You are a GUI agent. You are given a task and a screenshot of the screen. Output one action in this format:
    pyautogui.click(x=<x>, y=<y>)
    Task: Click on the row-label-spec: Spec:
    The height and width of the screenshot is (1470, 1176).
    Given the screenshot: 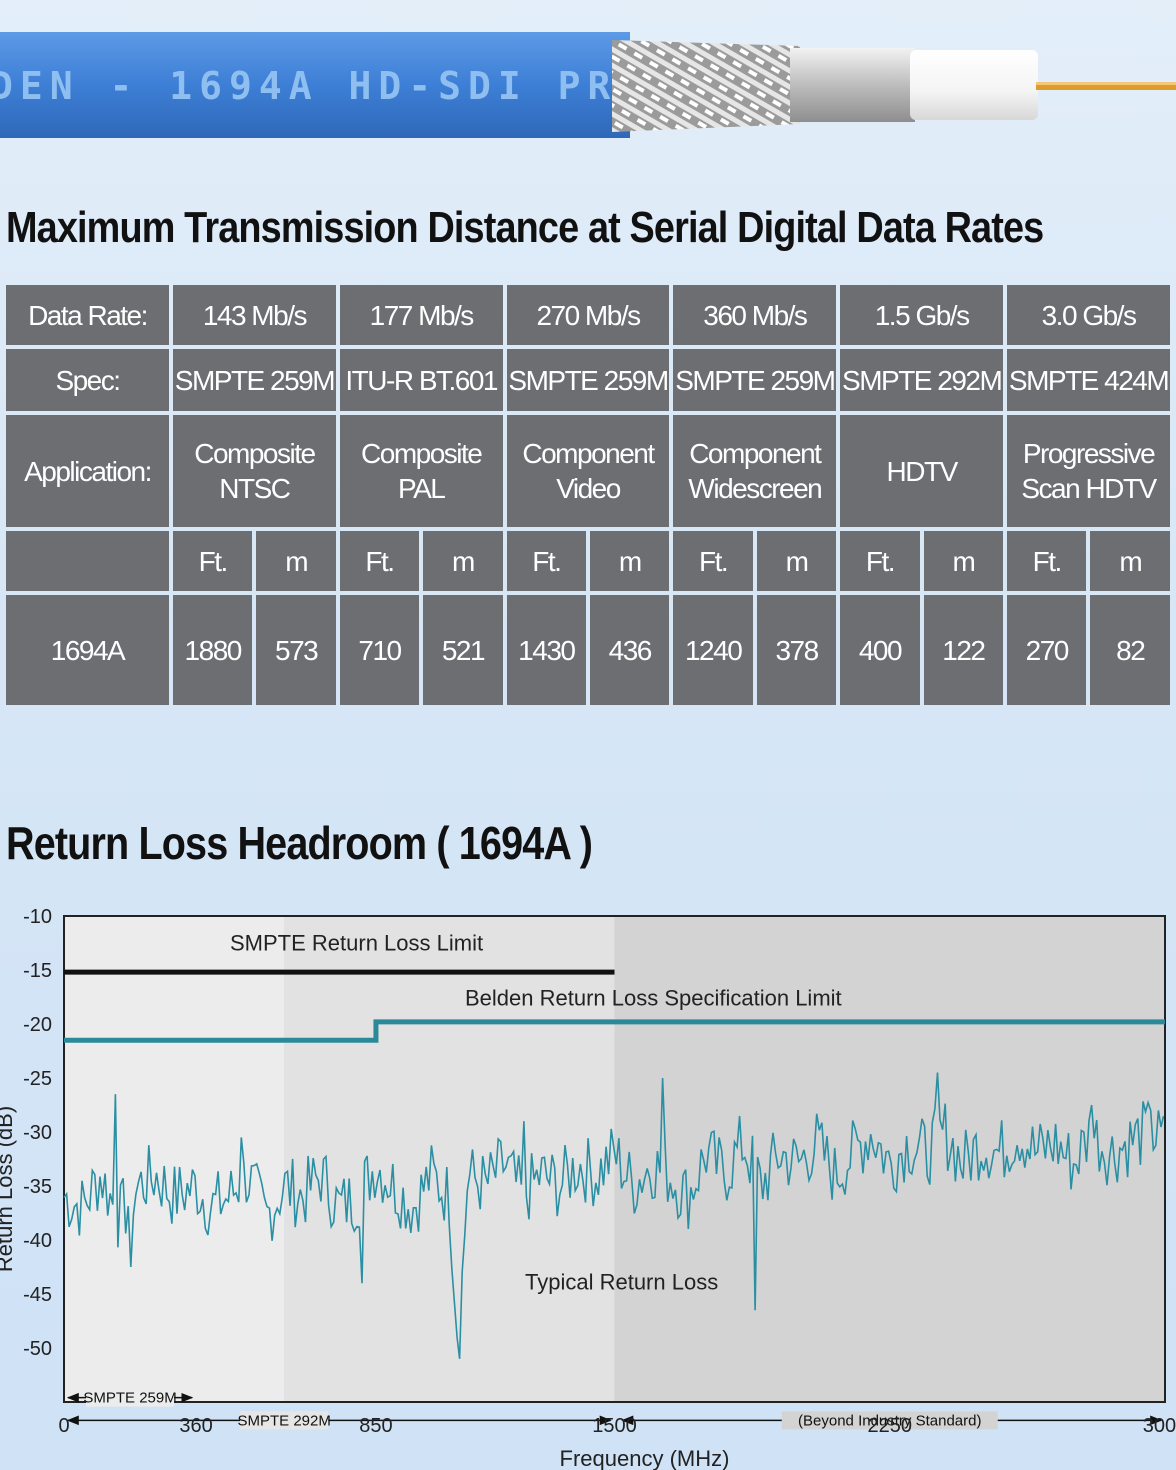 What is the action you would take?
    pyautogui.click(x=87, y=380)
    